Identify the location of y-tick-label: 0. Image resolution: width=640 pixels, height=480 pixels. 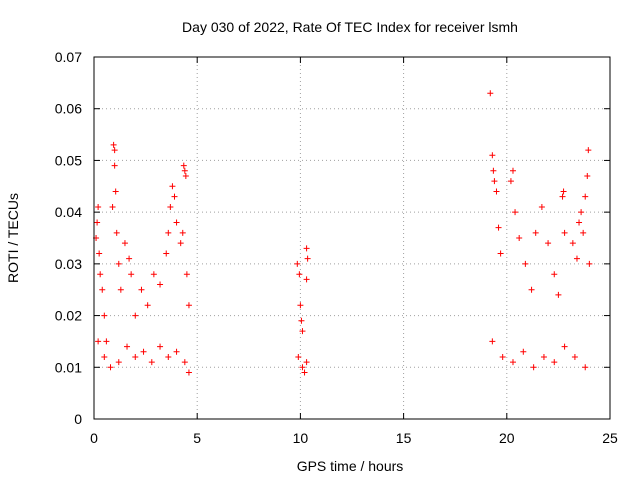
(78, 419).